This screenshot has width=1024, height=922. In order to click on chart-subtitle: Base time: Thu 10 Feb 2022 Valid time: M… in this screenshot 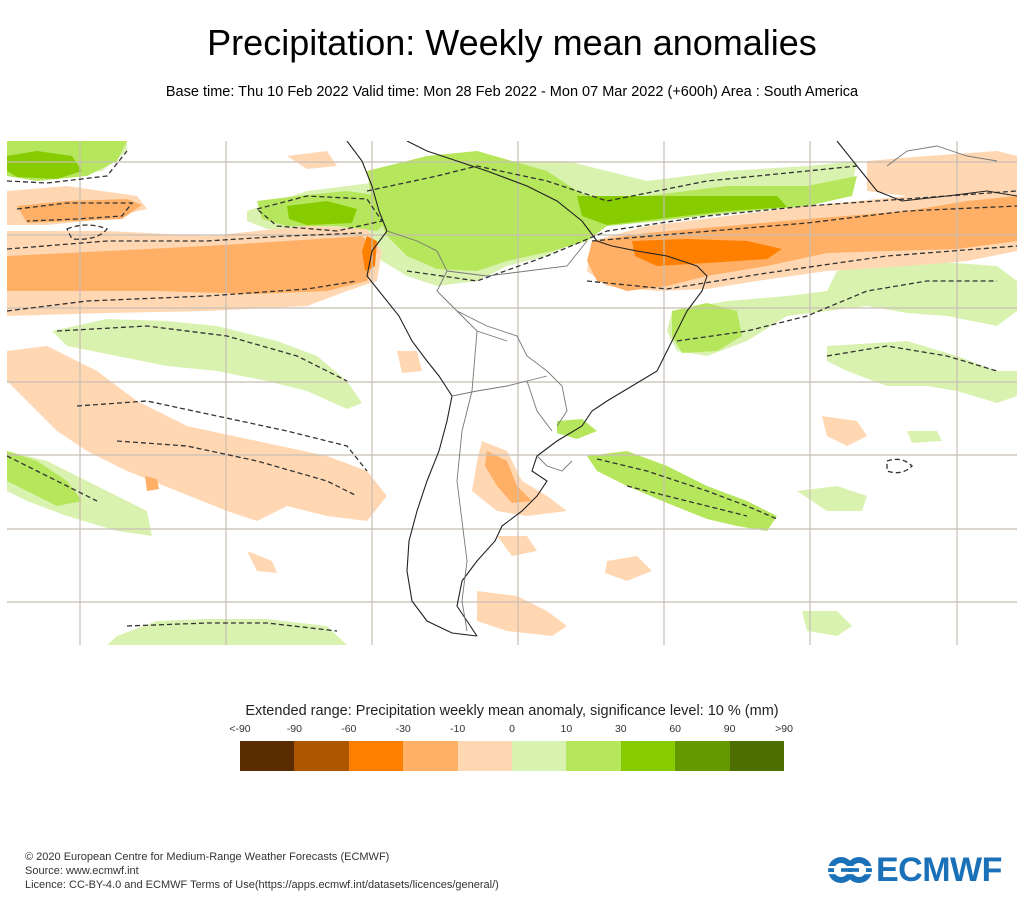, I will do `click(512, 92)`.